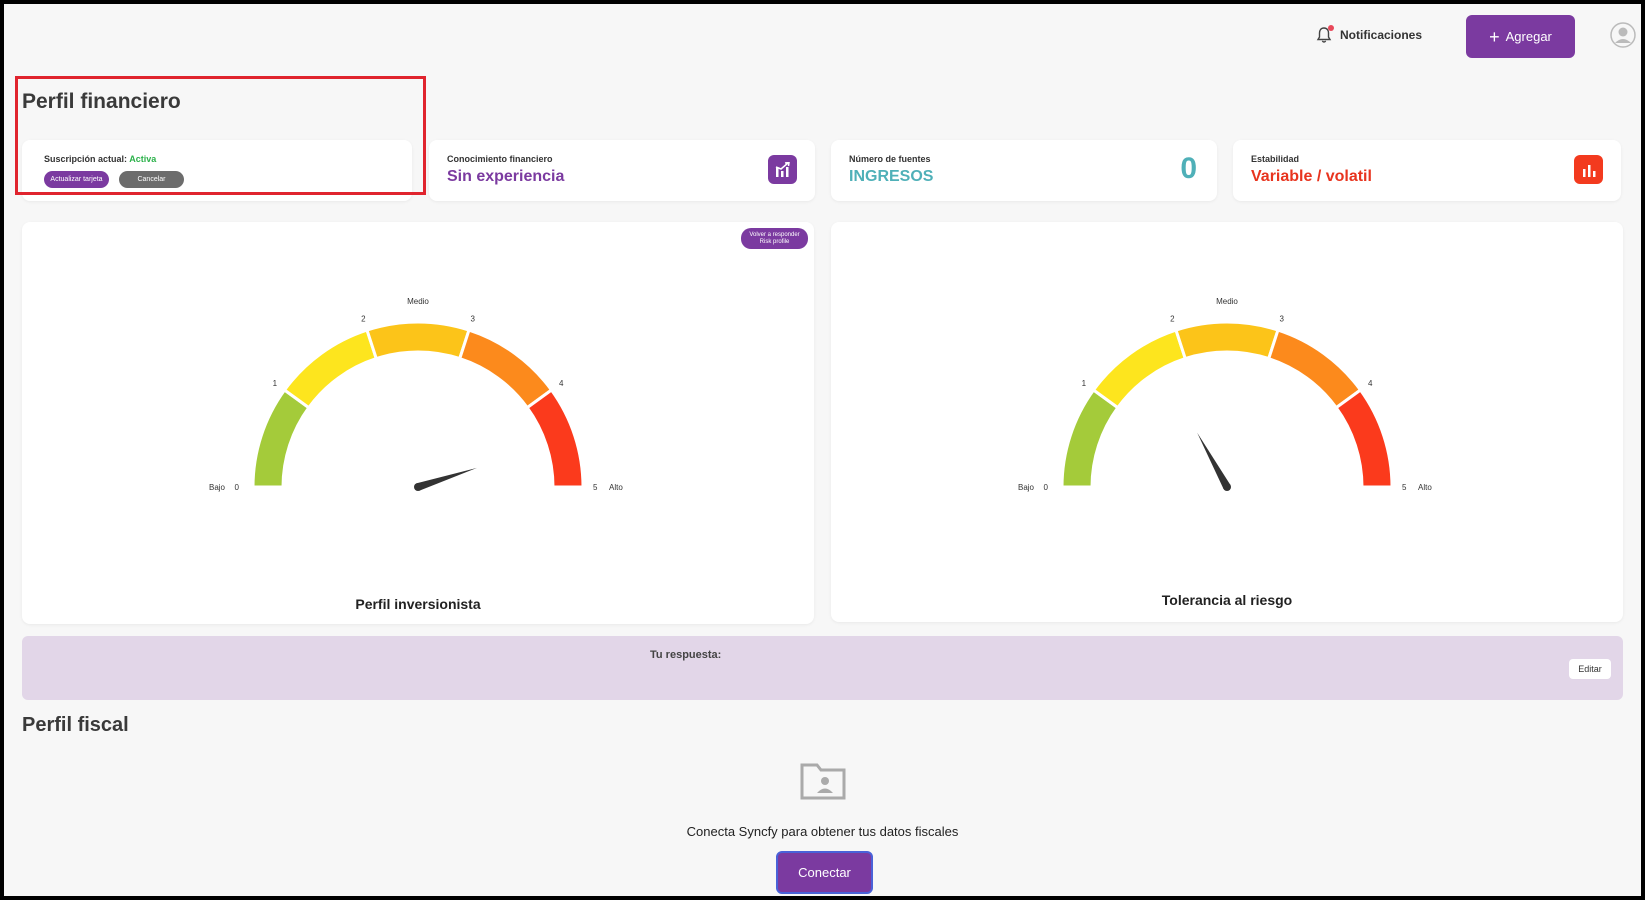  Describe the element at coordinates (1588, 169) in the screenshot. I see `bar-chart-icon` at that location.